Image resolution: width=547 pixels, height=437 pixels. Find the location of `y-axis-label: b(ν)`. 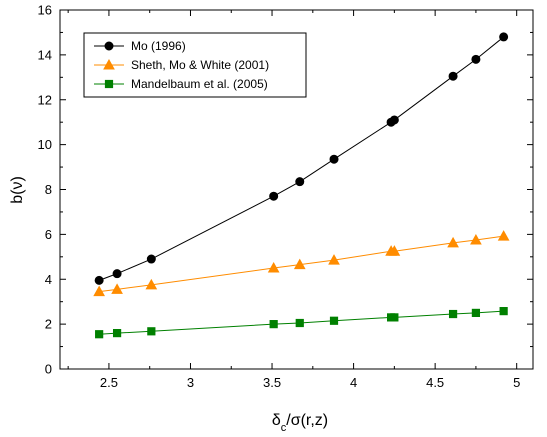

y-axis-label: b(ν) is located at coordinates (17, 190).